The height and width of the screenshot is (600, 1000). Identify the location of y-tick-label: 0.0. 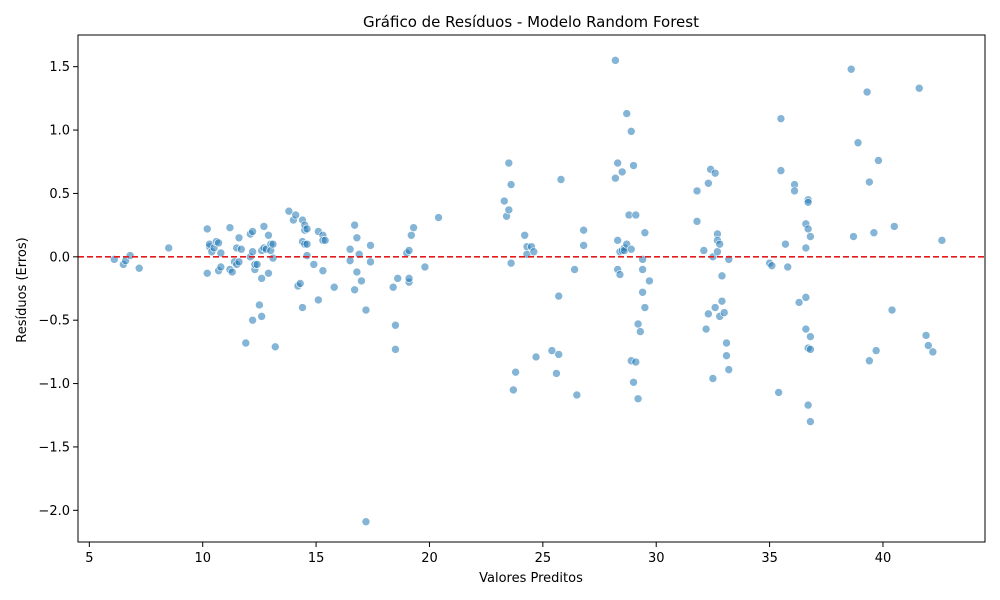
(59, 257).